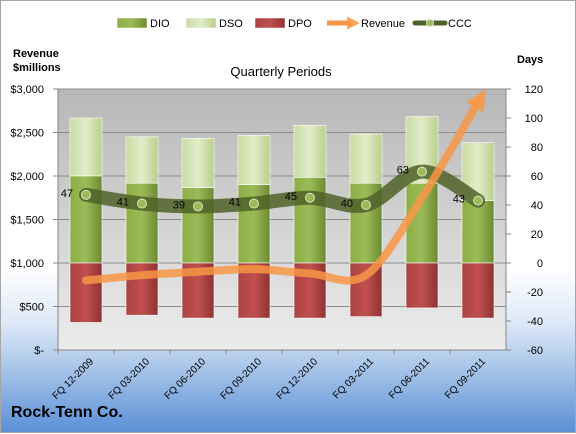 This screenshot has height=434, width=576. I want to click on ccc-data-label: 43, so click(459, 200).